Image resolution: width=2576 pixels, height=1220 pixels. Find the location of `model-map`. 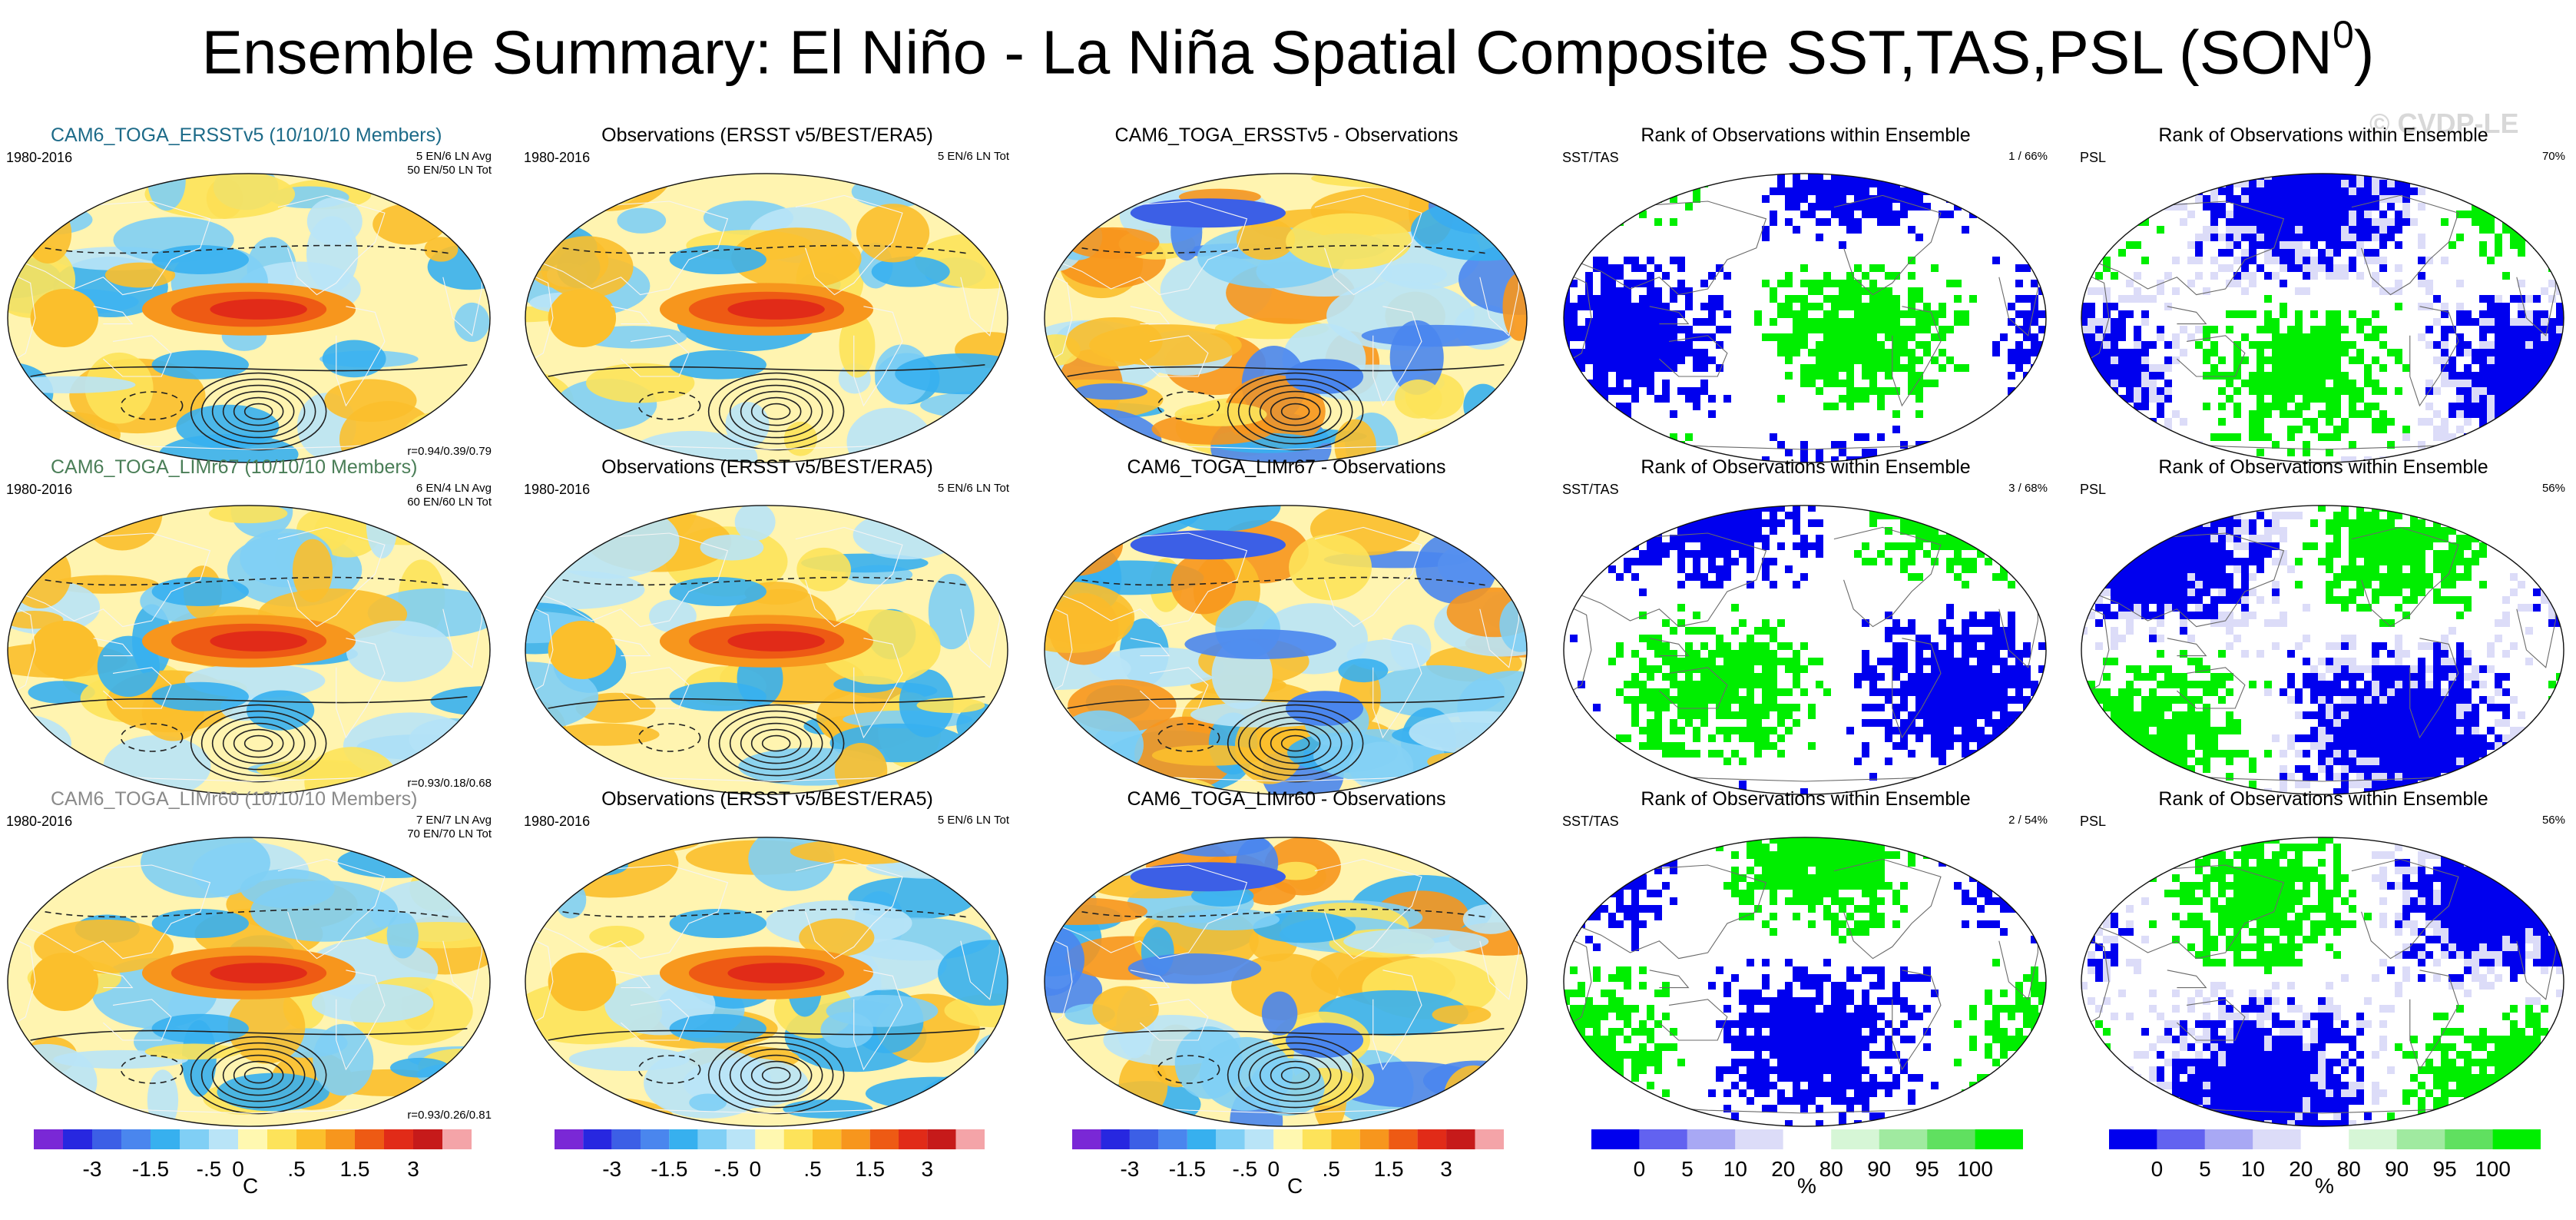

model-map is located at coordinates (249, 652).